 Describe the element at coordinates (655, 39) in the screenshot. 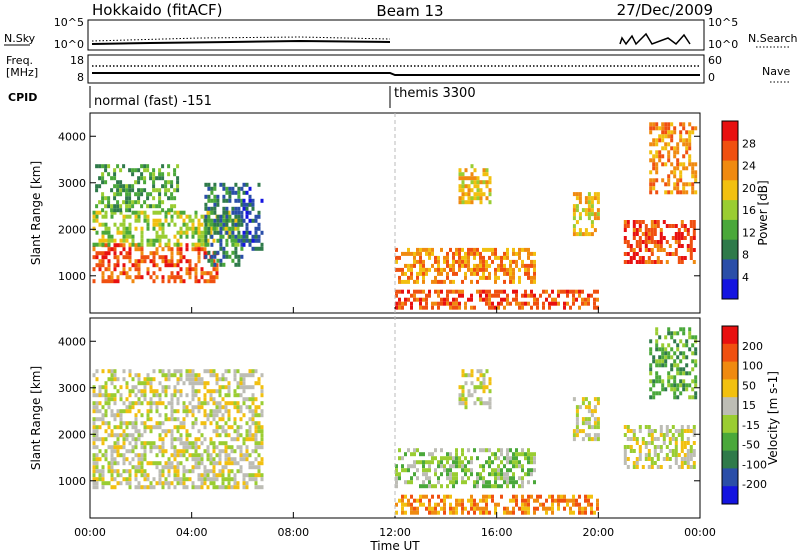

I see `nsky-series-late` at that location.